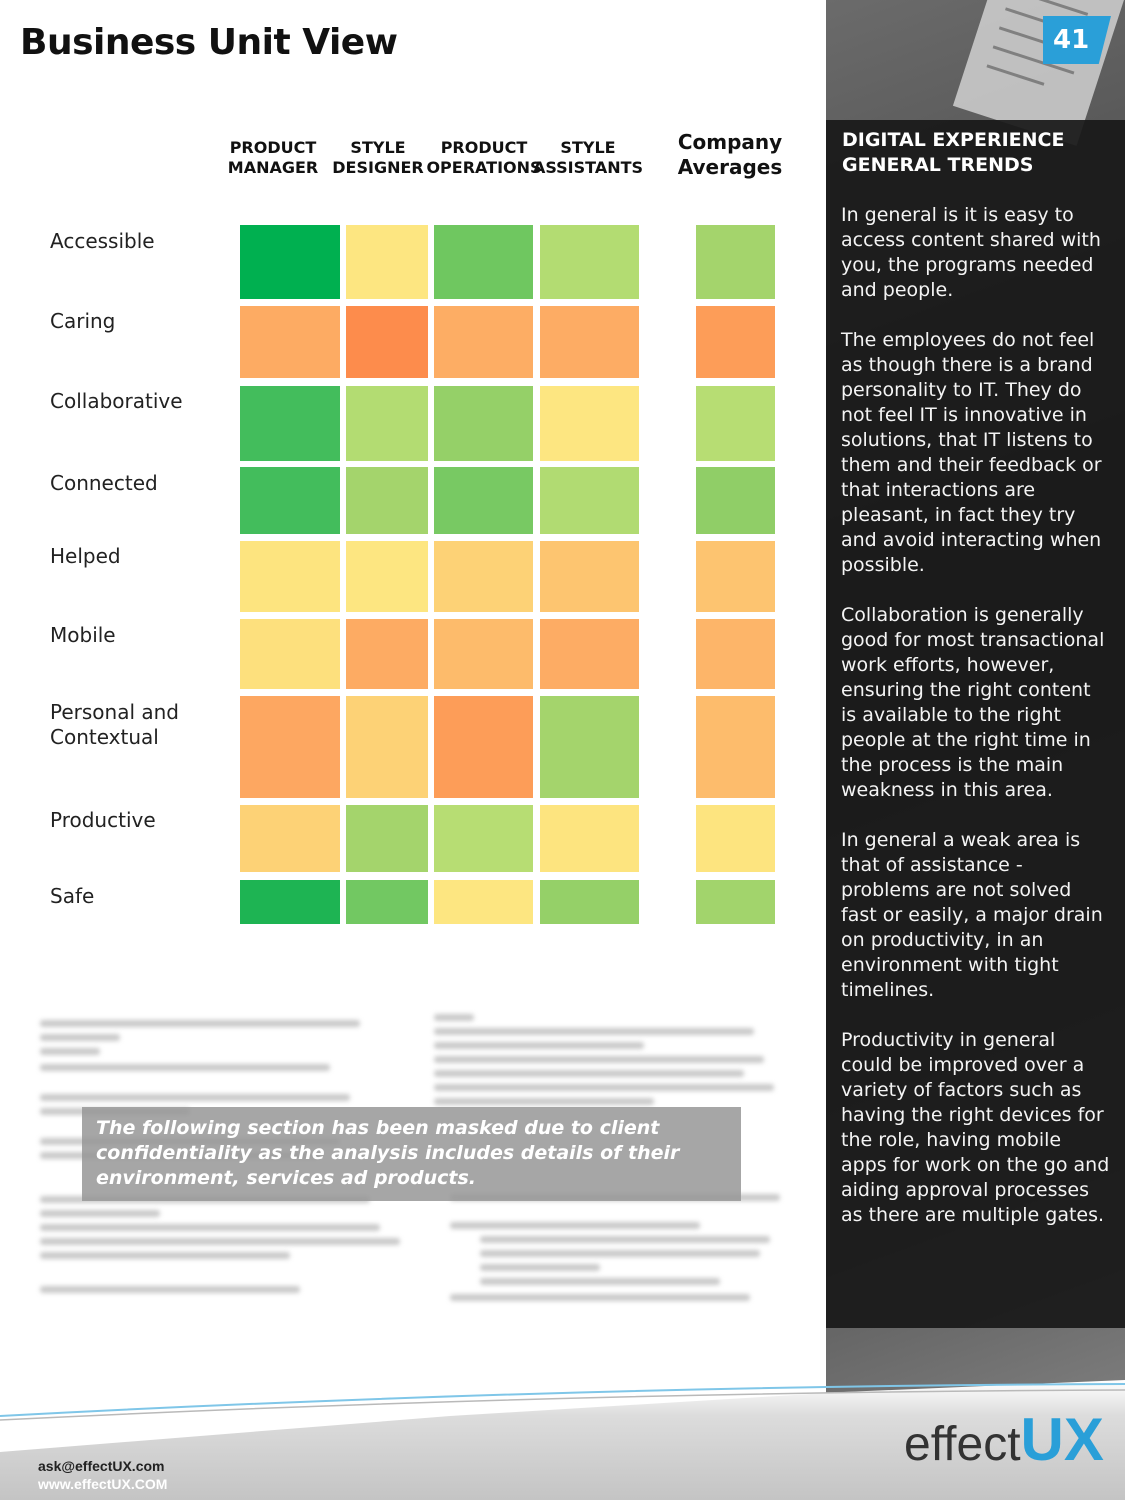 The image size is (1125, 1500). Describe the element at coordinates (140, 635) in the screenshot. I see `row-label: Mobile` at that location.